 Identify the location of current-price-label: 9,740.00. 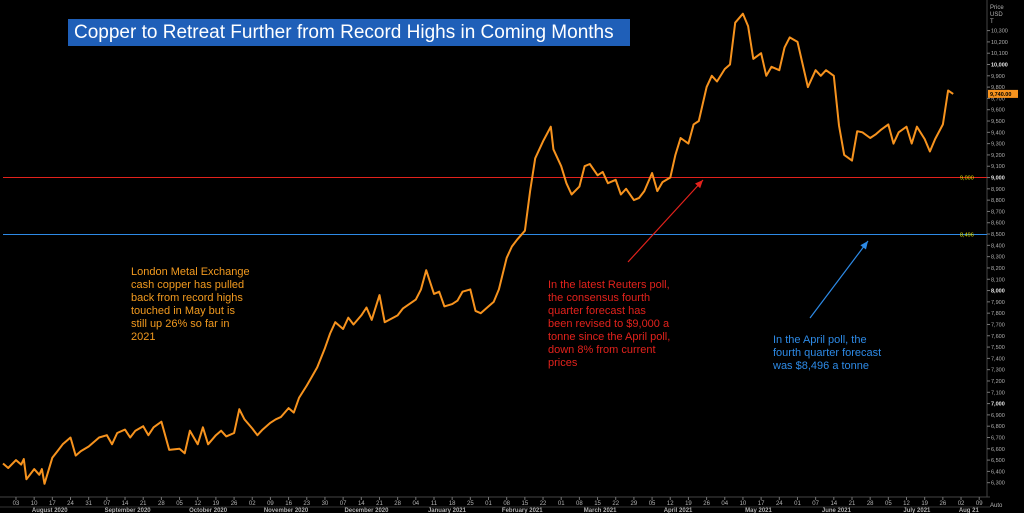
(1000, 95).